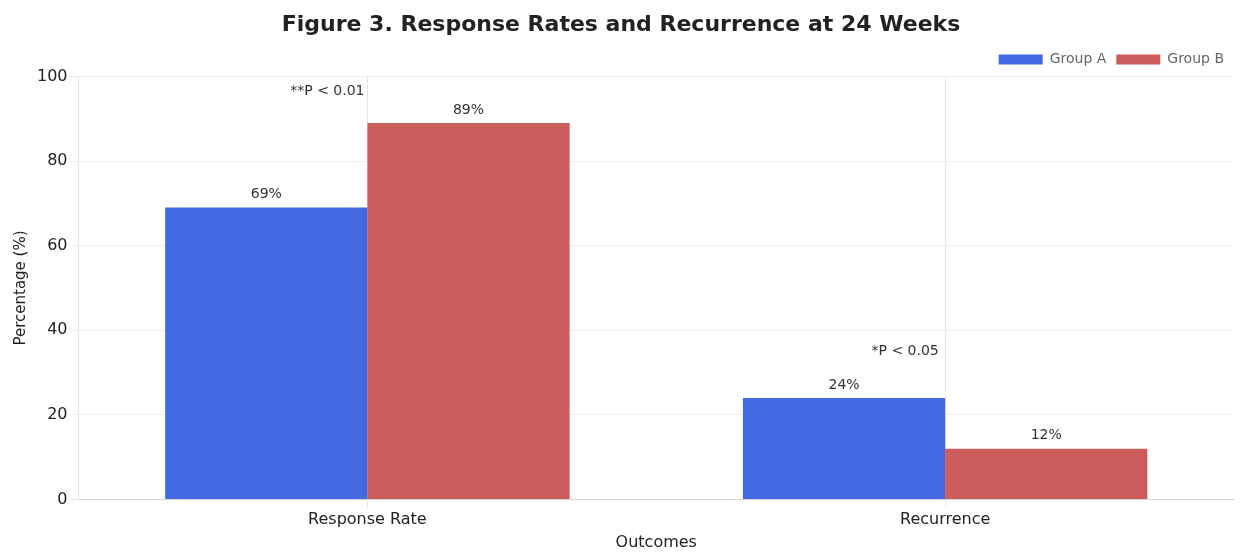  Describe the element at coordinates (266, 193) in the screenshot. I see `data-label: 69%` at that location.